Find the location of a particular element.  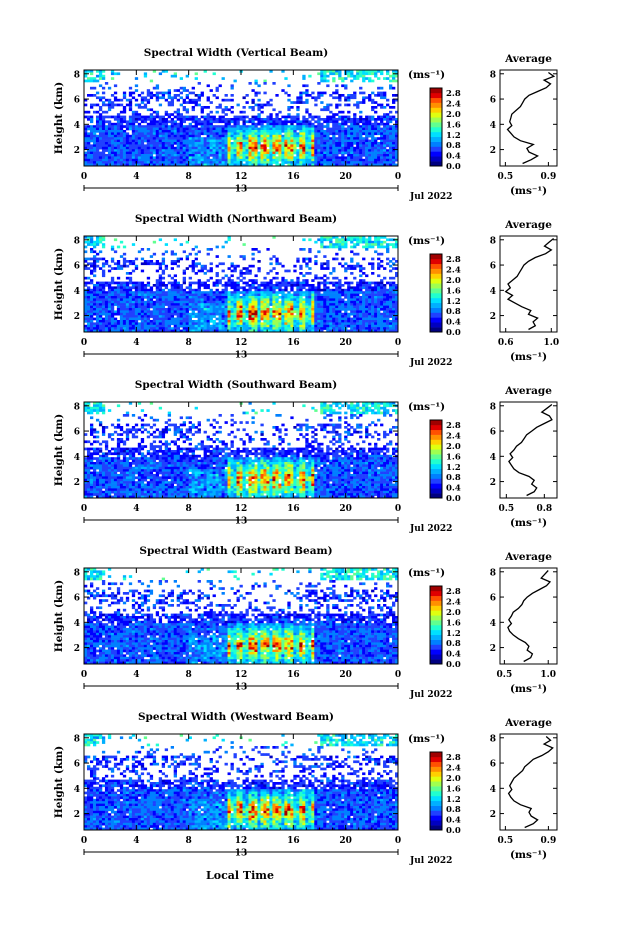

profile-y-tick-label: 6 is located at coordinates (493, 101).